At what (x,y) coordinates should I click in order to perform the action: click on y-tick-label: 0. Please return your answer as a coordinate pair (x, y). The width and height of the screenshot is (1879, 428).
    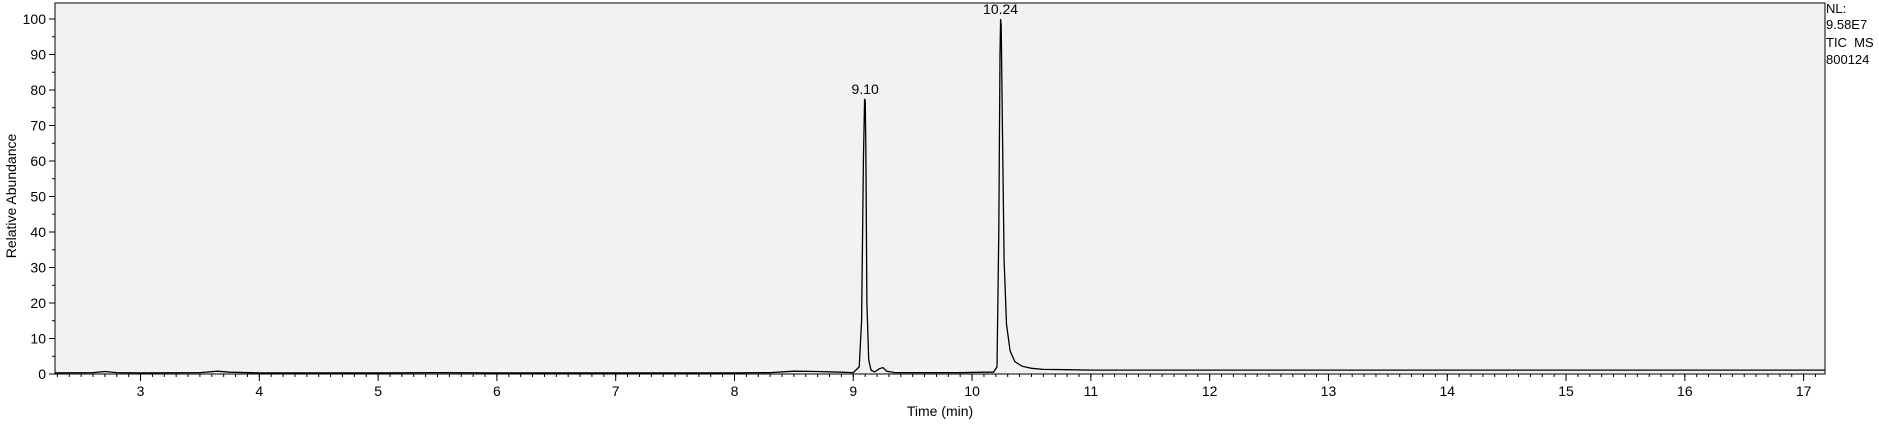
    Looking at the image, I should click on (42, 374).